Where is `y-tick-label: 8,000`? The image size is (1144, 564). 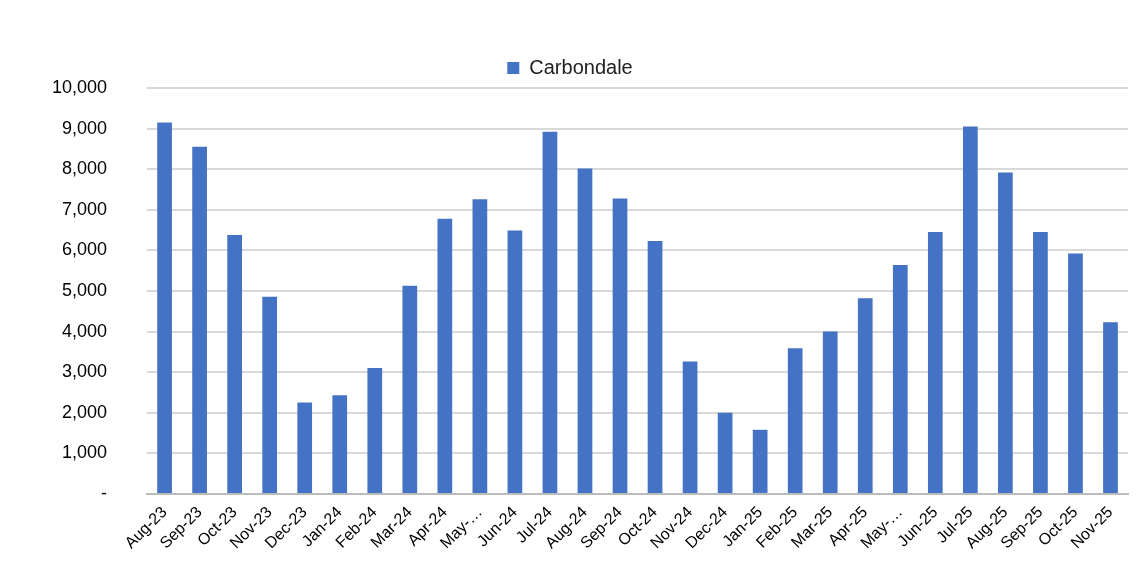
y-tick-label: 8,000 is located at coordinates (85, 168).